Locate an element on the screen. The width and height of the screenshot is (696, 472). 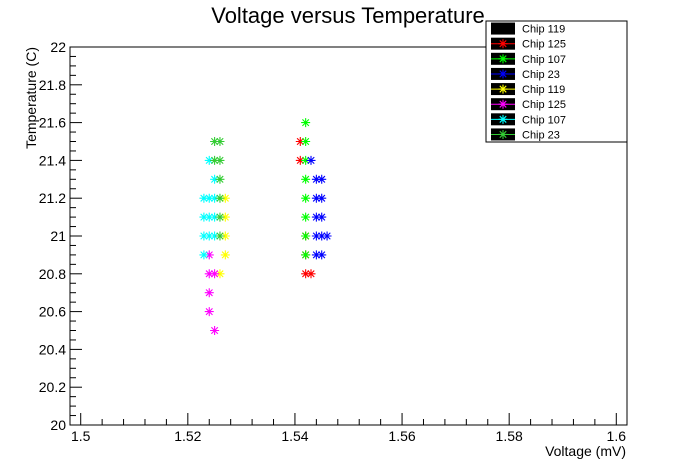
chart-title: Voltage versus Temperature is located at coordinates (348, 15).